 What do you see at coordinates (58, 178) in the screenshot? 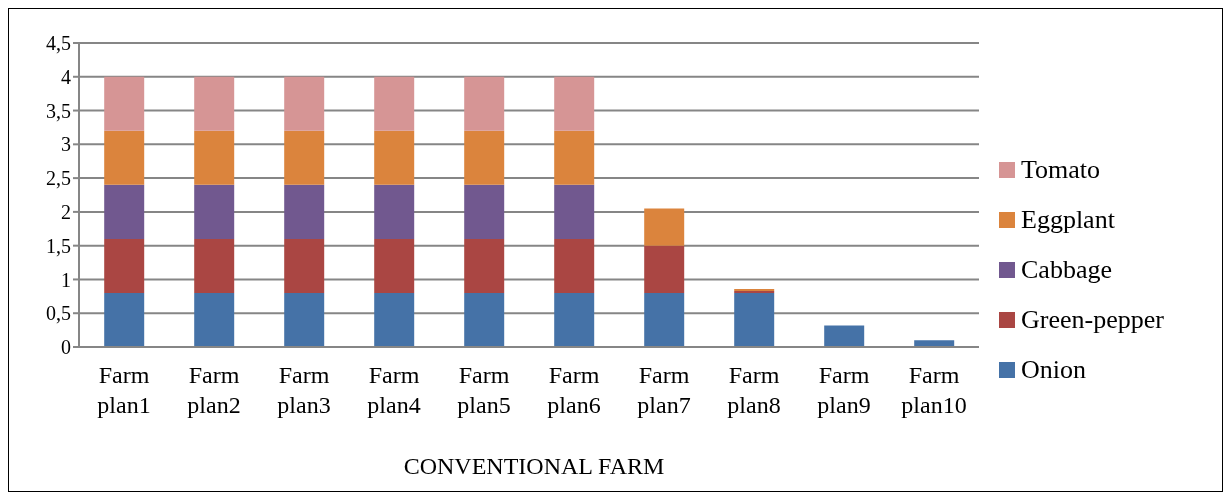
I see `y-tick-label: 2,5` at bounding box center [58, 178].